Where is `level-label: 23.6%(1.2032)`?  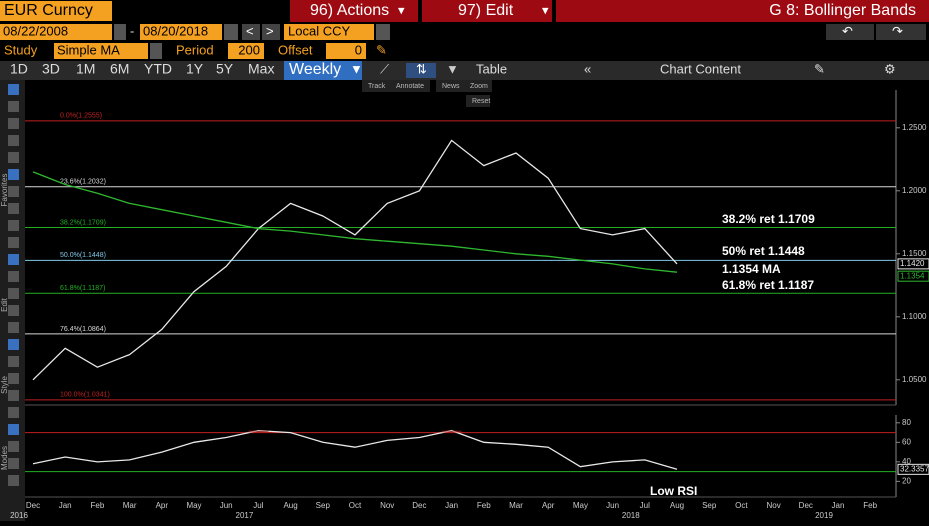 level-label: 23.6%(1.2032) is located at coordinates (83, 182).